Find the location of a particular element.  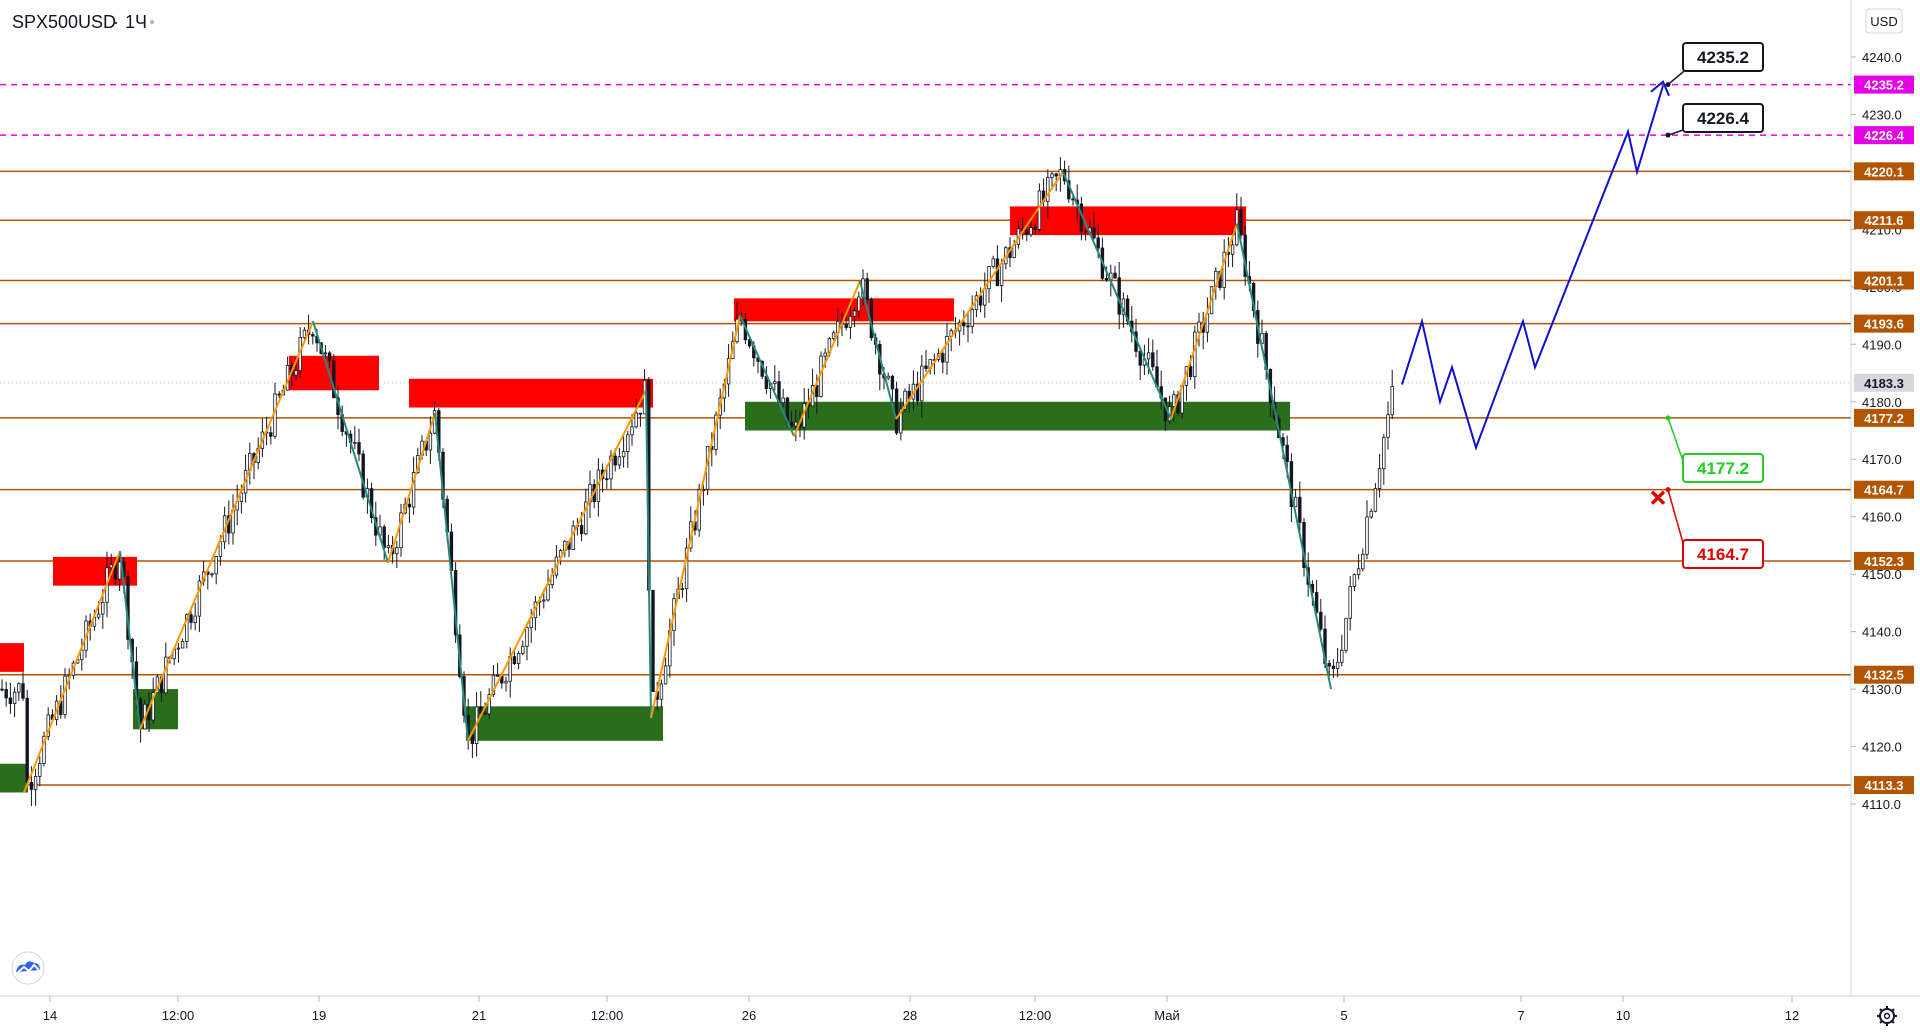

callout-label: 4164.7 is located at coordinates (1723, 554).